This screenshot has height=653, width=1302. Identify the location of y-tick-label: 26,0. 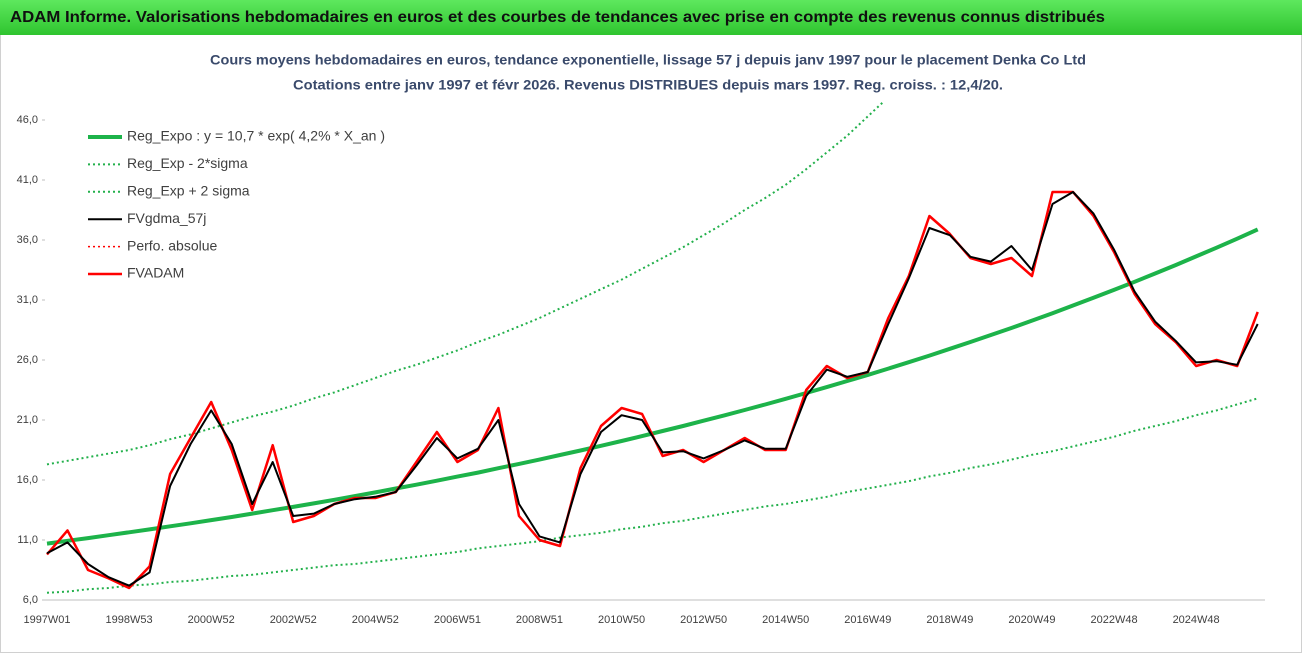
(27, 360).